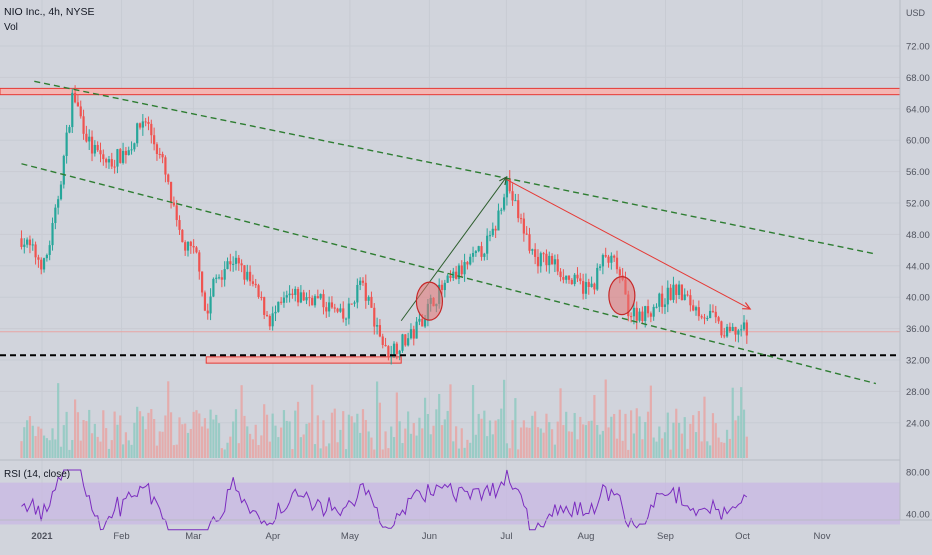 Image resolution: width=932 pixels, height=555 pixels. I want to click on rsi-label: RSI (14, close), so click(37, 474).